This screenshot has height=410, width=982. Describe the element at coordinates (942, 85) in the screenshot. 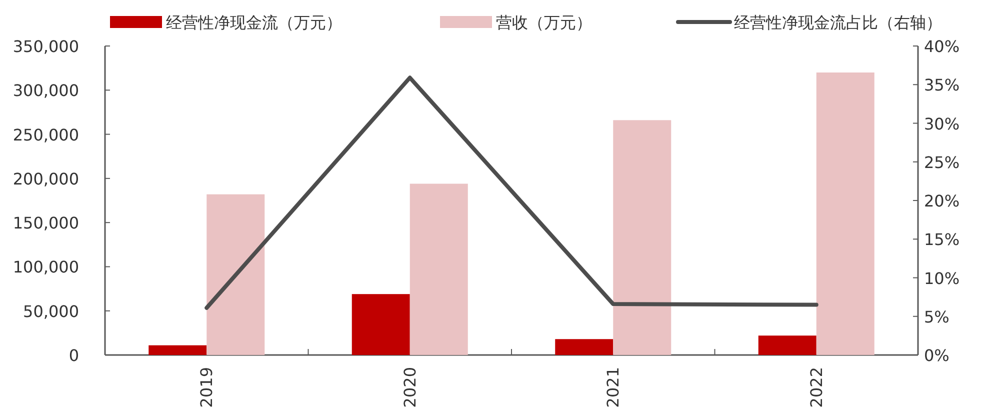

I see `y2-tick-label: 35%` at that location.